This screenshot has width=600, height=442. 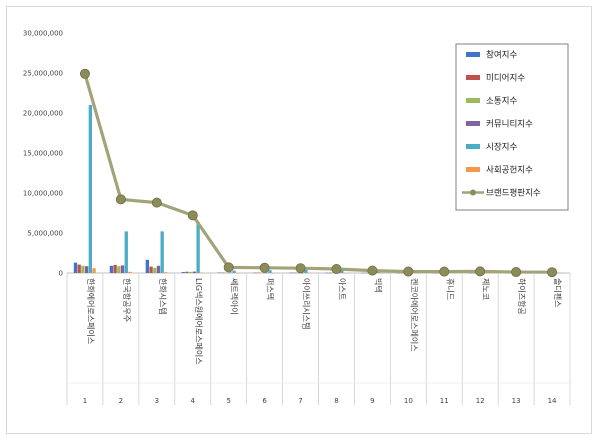 What do you see at coordinates (509, 124) in the screenshot?
I see `legend-label: 커뮤니티지수` at bounding box center [509, 124].